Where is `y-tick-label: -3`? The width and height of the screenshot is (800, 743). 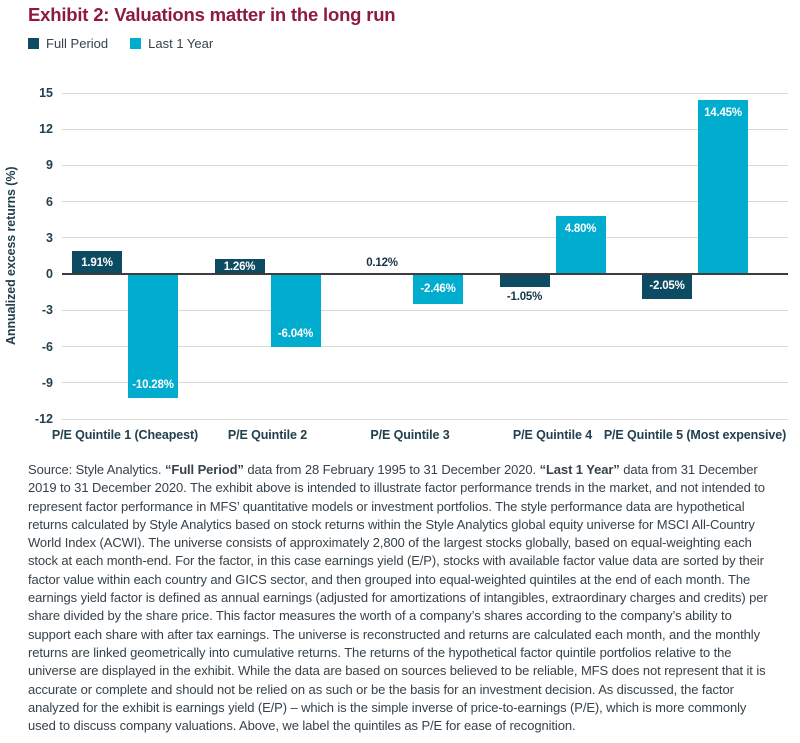
y-tick-label: -3 is located at coordinates (47, 310).